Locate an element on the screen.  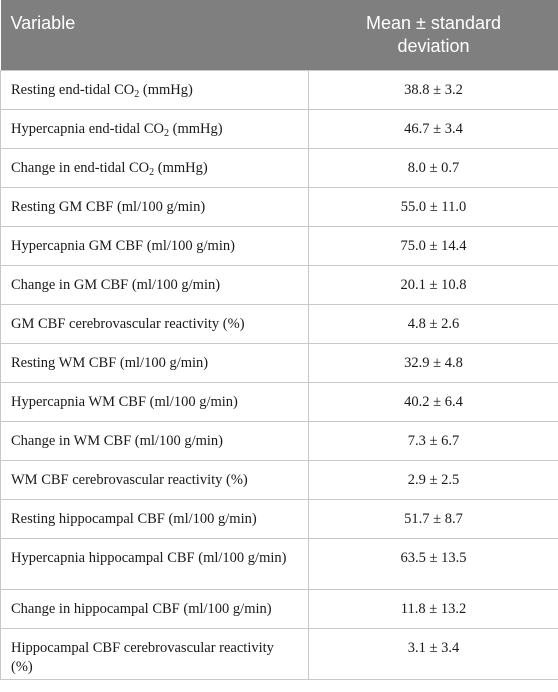
variable-text: Hypercapnia GM CBF (ml/100 g/min) is located at coordinates (123, 245).